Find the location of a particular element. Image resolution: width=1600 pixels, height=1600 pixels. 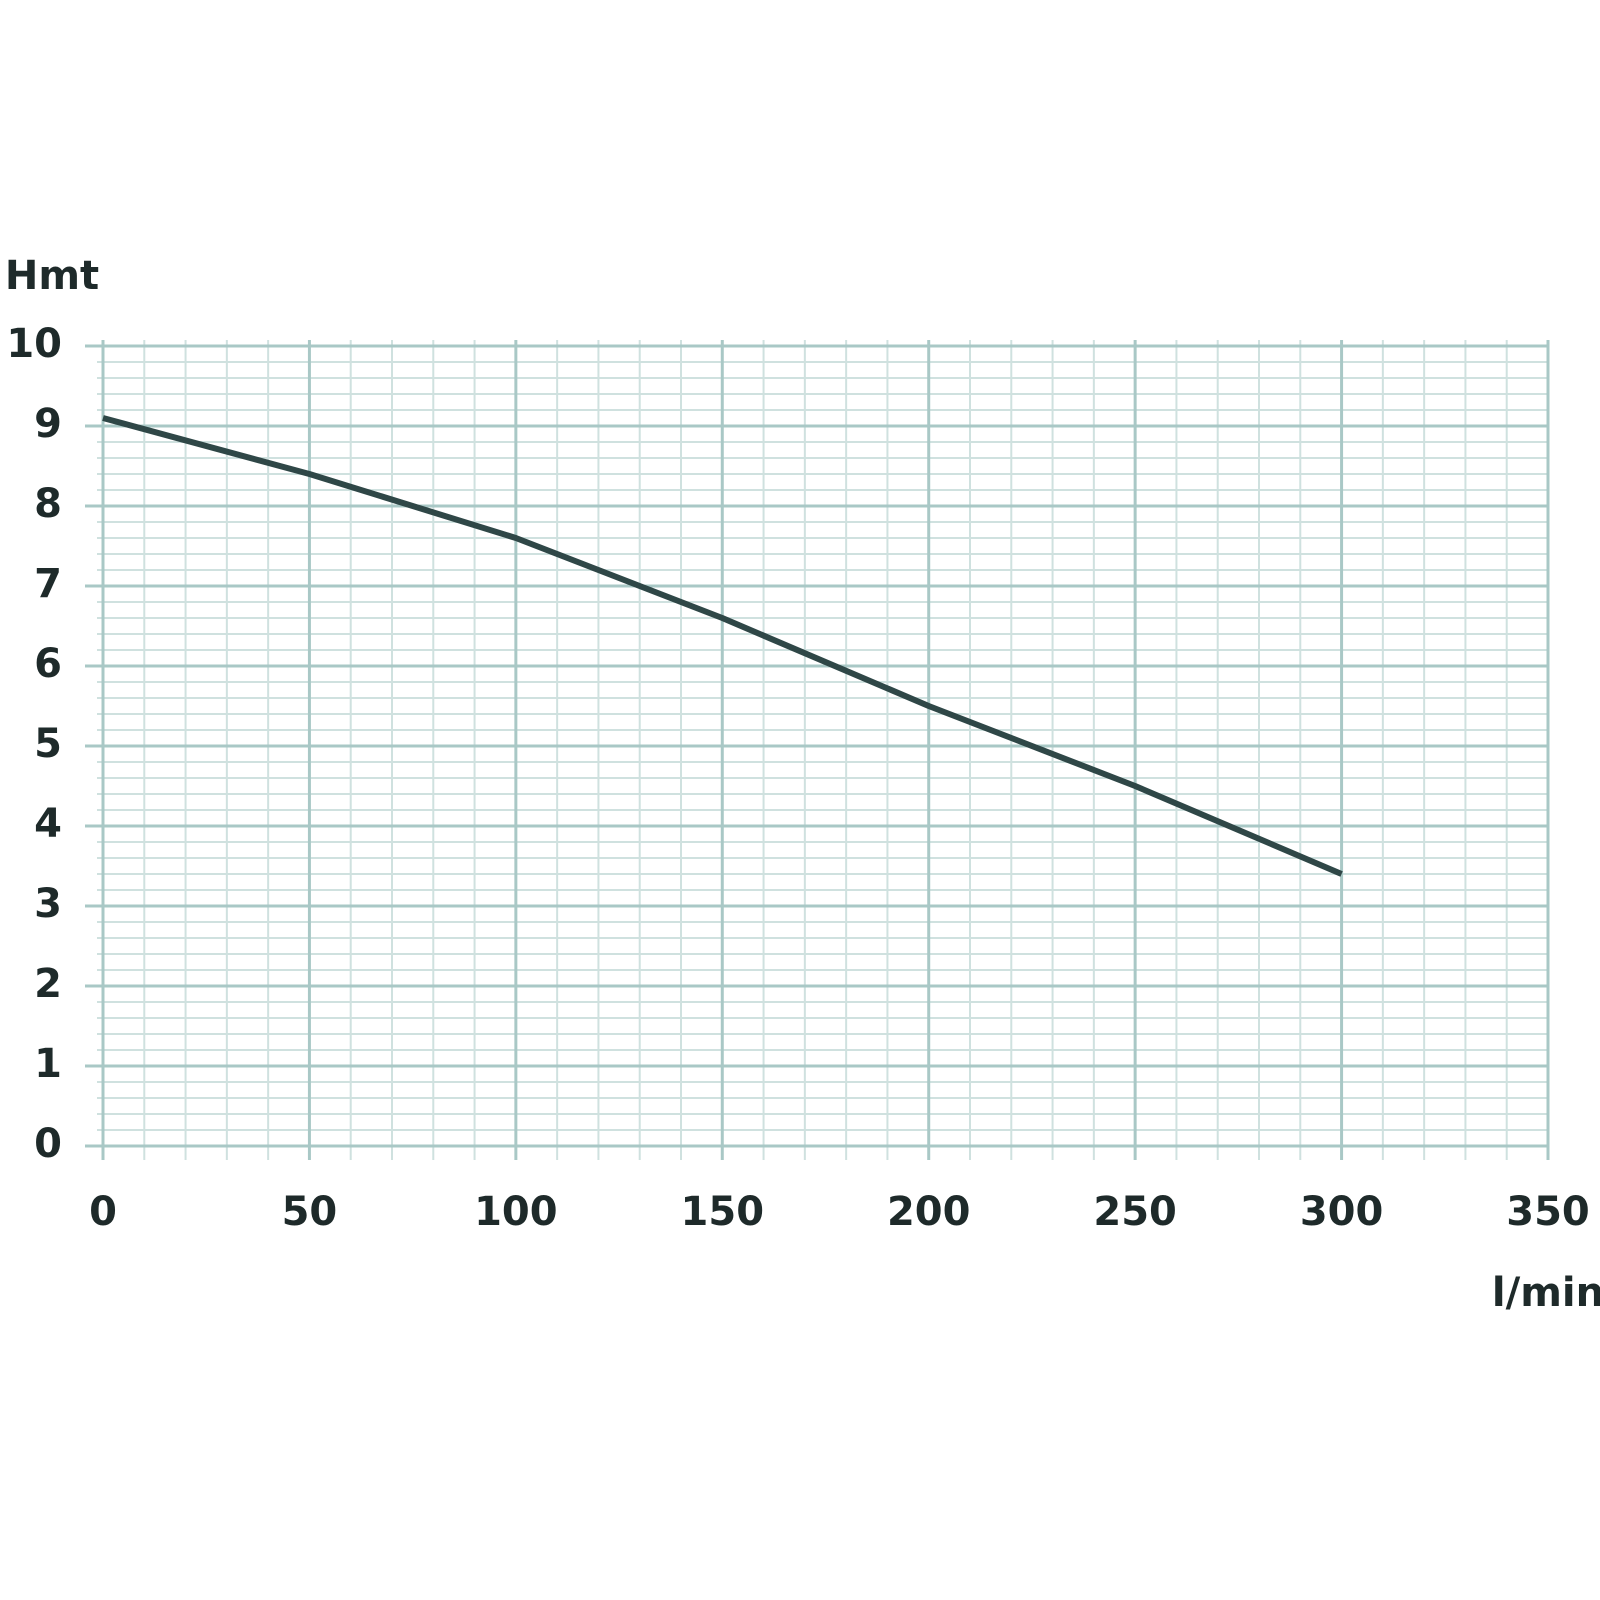

y-tick-label: 4 is located at coordinates (48, 824).